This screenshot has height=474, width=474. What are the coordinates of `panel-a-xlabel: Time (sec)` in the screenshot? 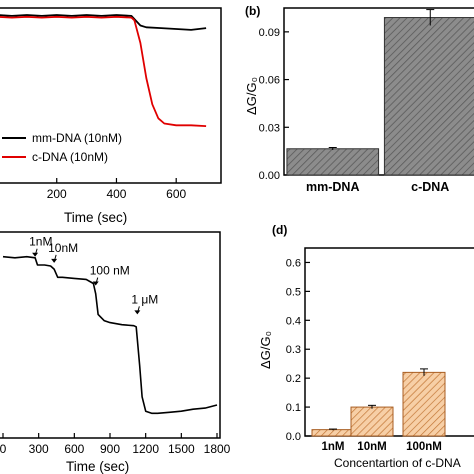 It's located at (95, 217).